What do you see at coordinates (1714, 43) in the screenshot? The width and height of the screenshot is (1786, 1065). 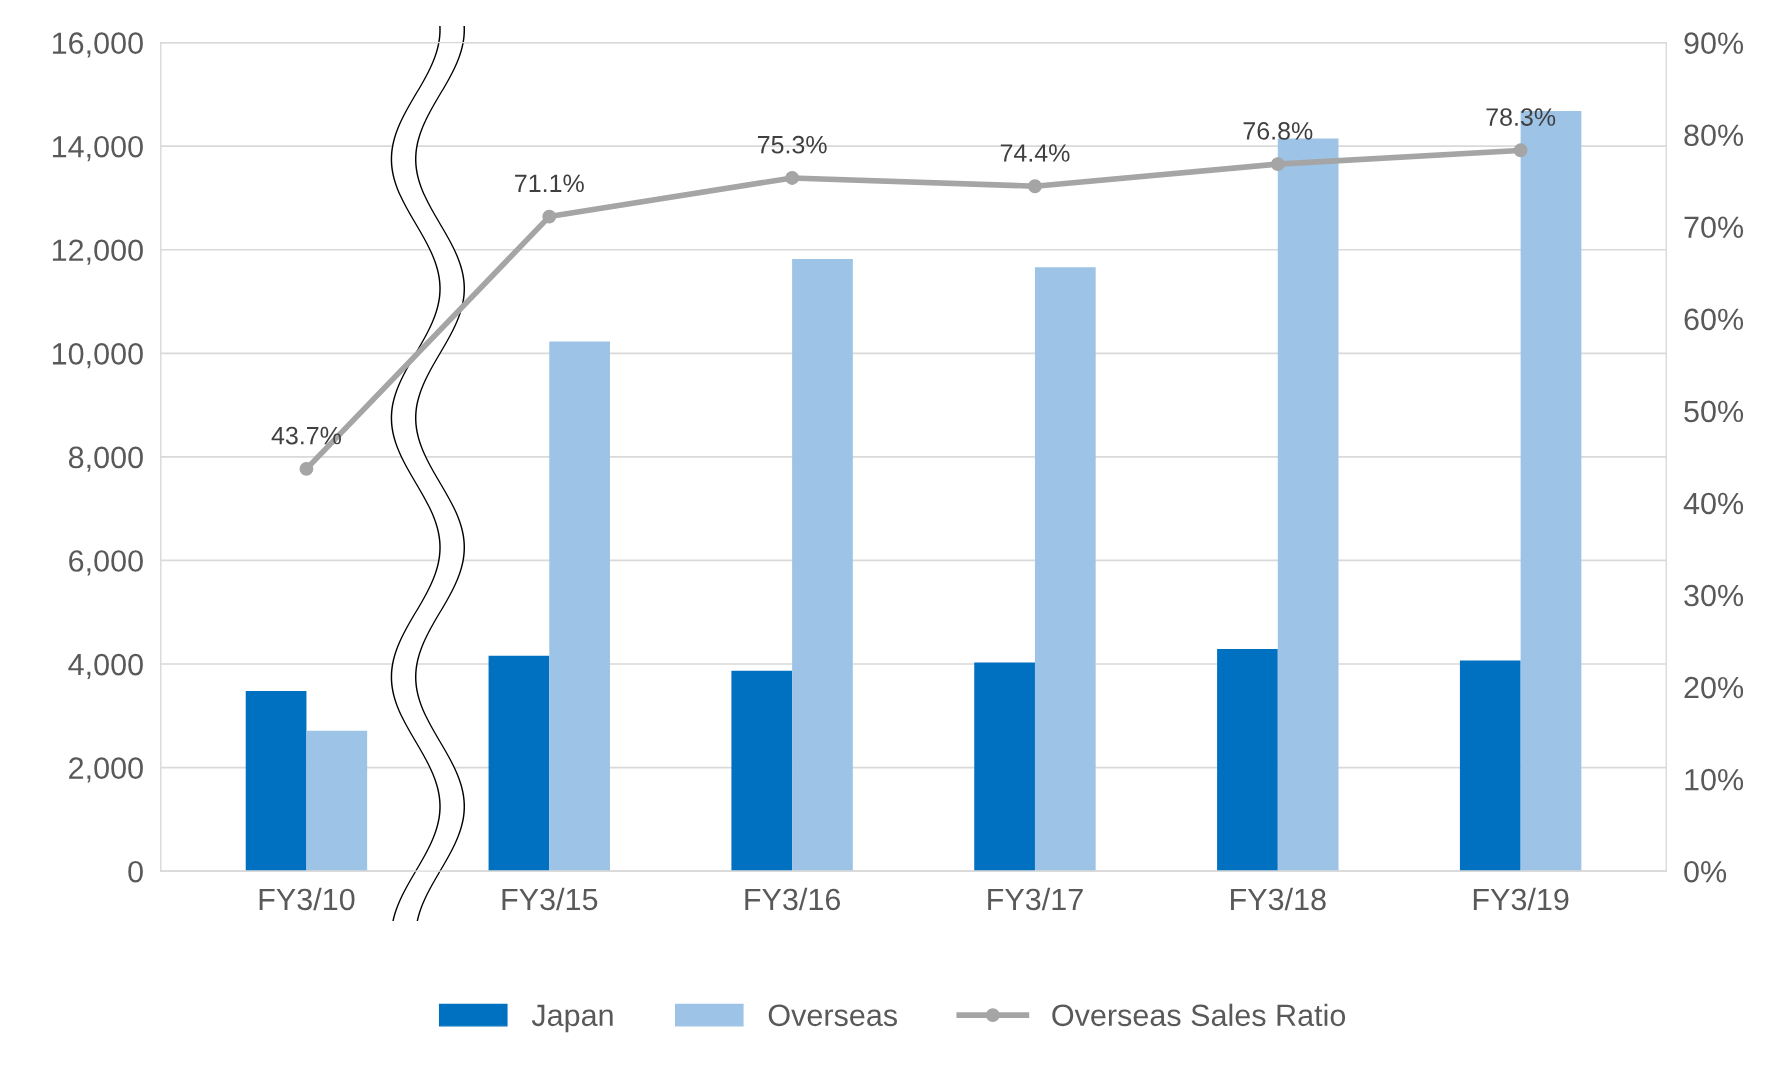 I see `y2-tick-label: 90%` at bounding box center [1714, 43].